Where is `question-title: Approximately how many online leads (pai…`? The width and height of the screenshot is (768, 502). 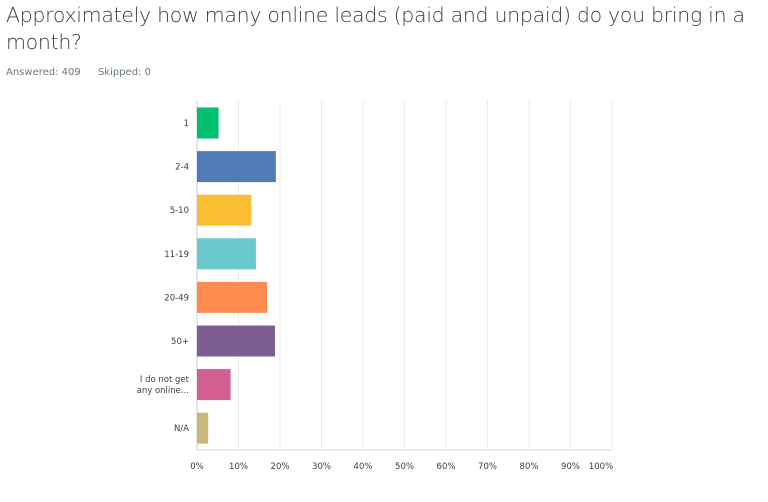
question-title: Approximately how many online leads (pai… is located at coordinates (375, 28).